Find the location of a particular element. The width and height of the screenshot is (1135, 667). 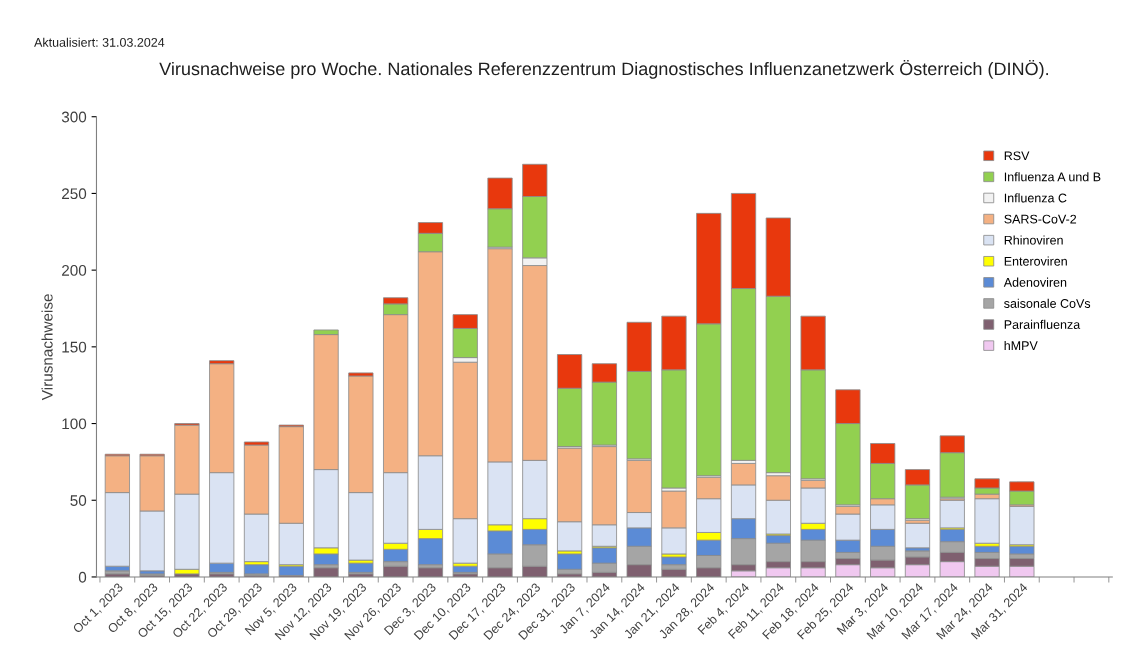

legend-label: saisonale CoVs is located at coordinates (1047, 303).